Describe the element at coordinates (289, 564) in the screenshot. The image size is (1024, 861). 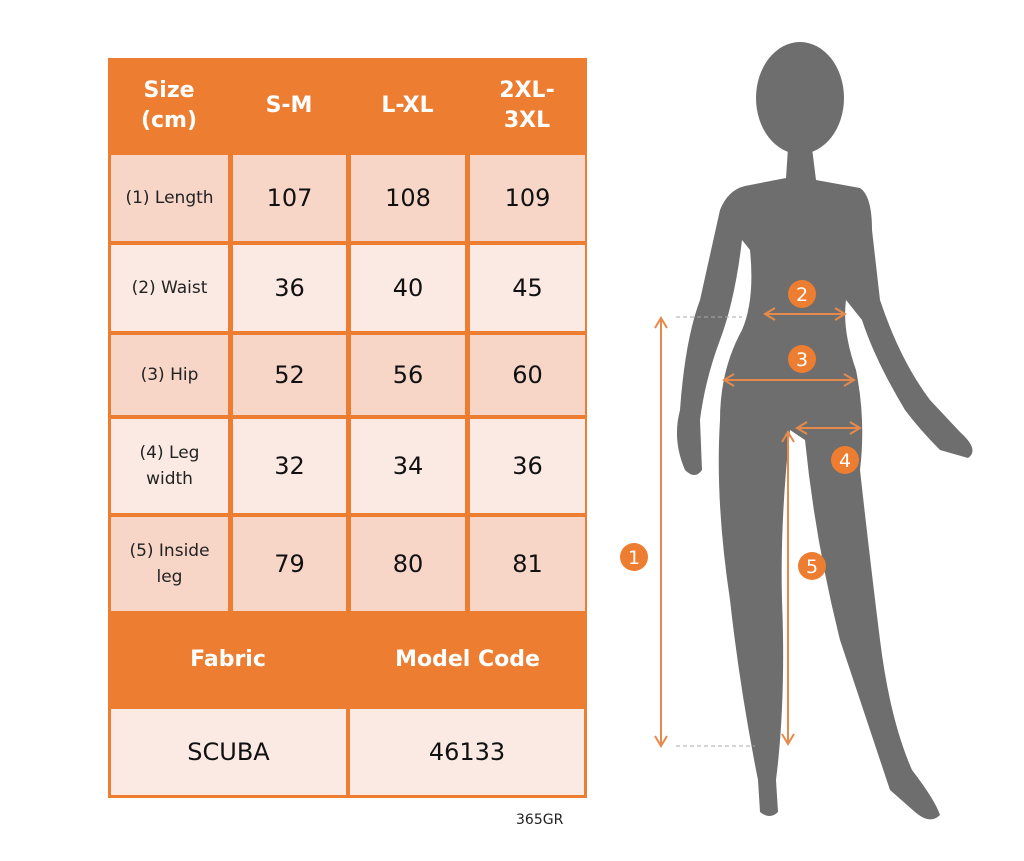
I see `cell-value: 79` at that location.